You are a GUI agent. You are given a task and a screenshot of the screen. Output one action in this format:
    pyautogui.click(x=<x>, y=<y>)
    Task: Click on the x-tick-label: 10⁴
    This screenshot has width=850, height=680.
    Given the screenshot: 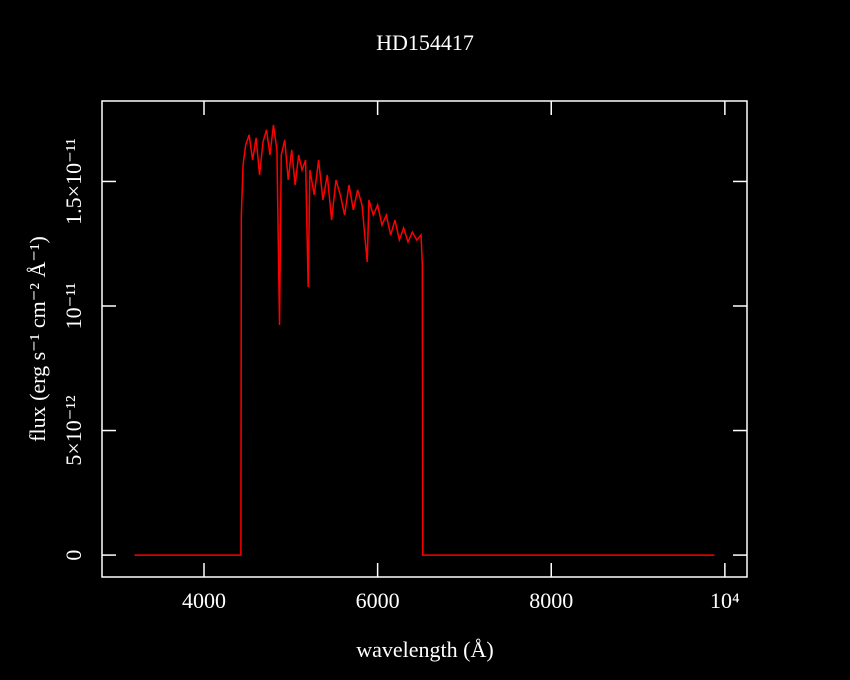 What is the action you would take?
    pyautogui.click(x=725, y=600)
    